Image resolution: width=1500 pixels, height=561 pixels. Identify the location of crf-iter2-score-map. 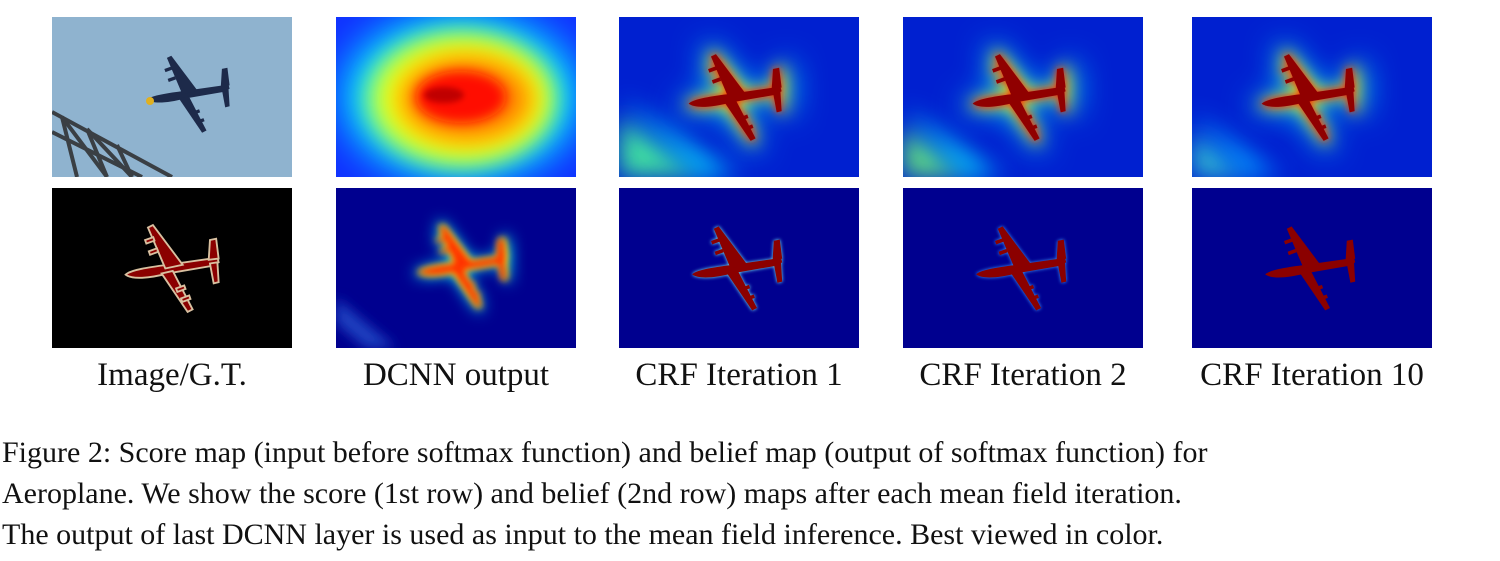
(1023, 97).